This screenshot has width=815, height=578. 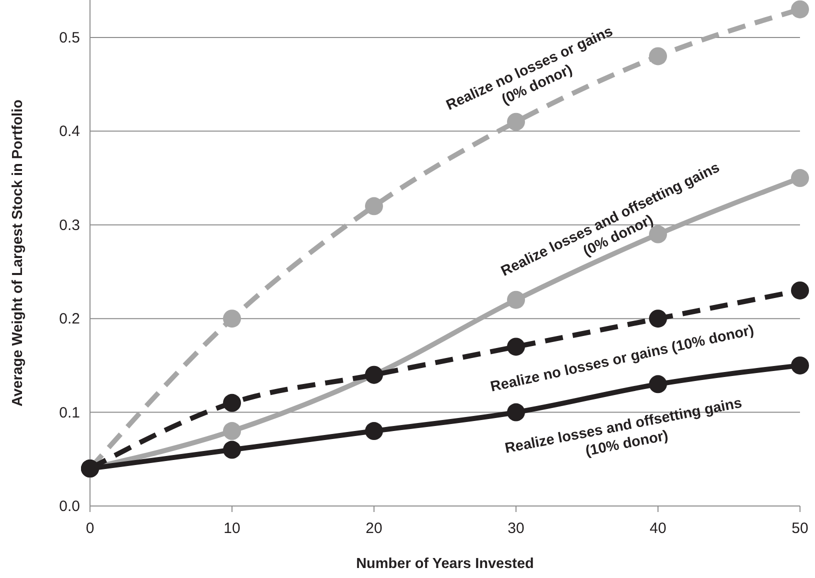 I want to click on y-tick-label: 0.0, so click(x=69, y=506).